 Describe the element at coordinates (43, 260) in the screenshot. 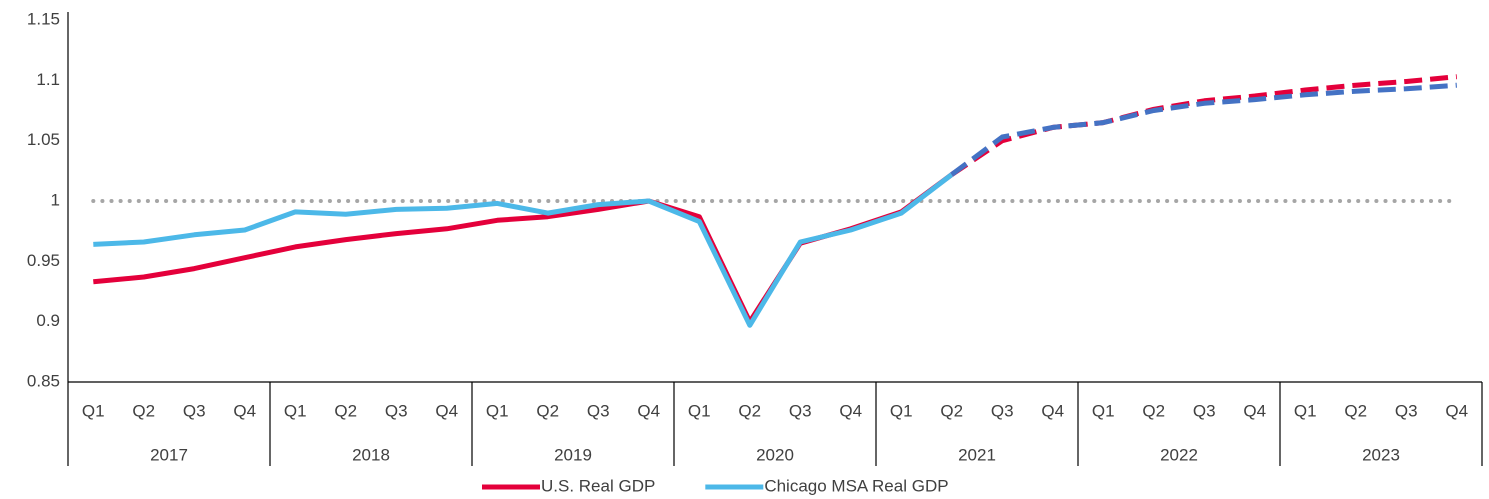

I see `y-tick-label: 0.95` at that location.